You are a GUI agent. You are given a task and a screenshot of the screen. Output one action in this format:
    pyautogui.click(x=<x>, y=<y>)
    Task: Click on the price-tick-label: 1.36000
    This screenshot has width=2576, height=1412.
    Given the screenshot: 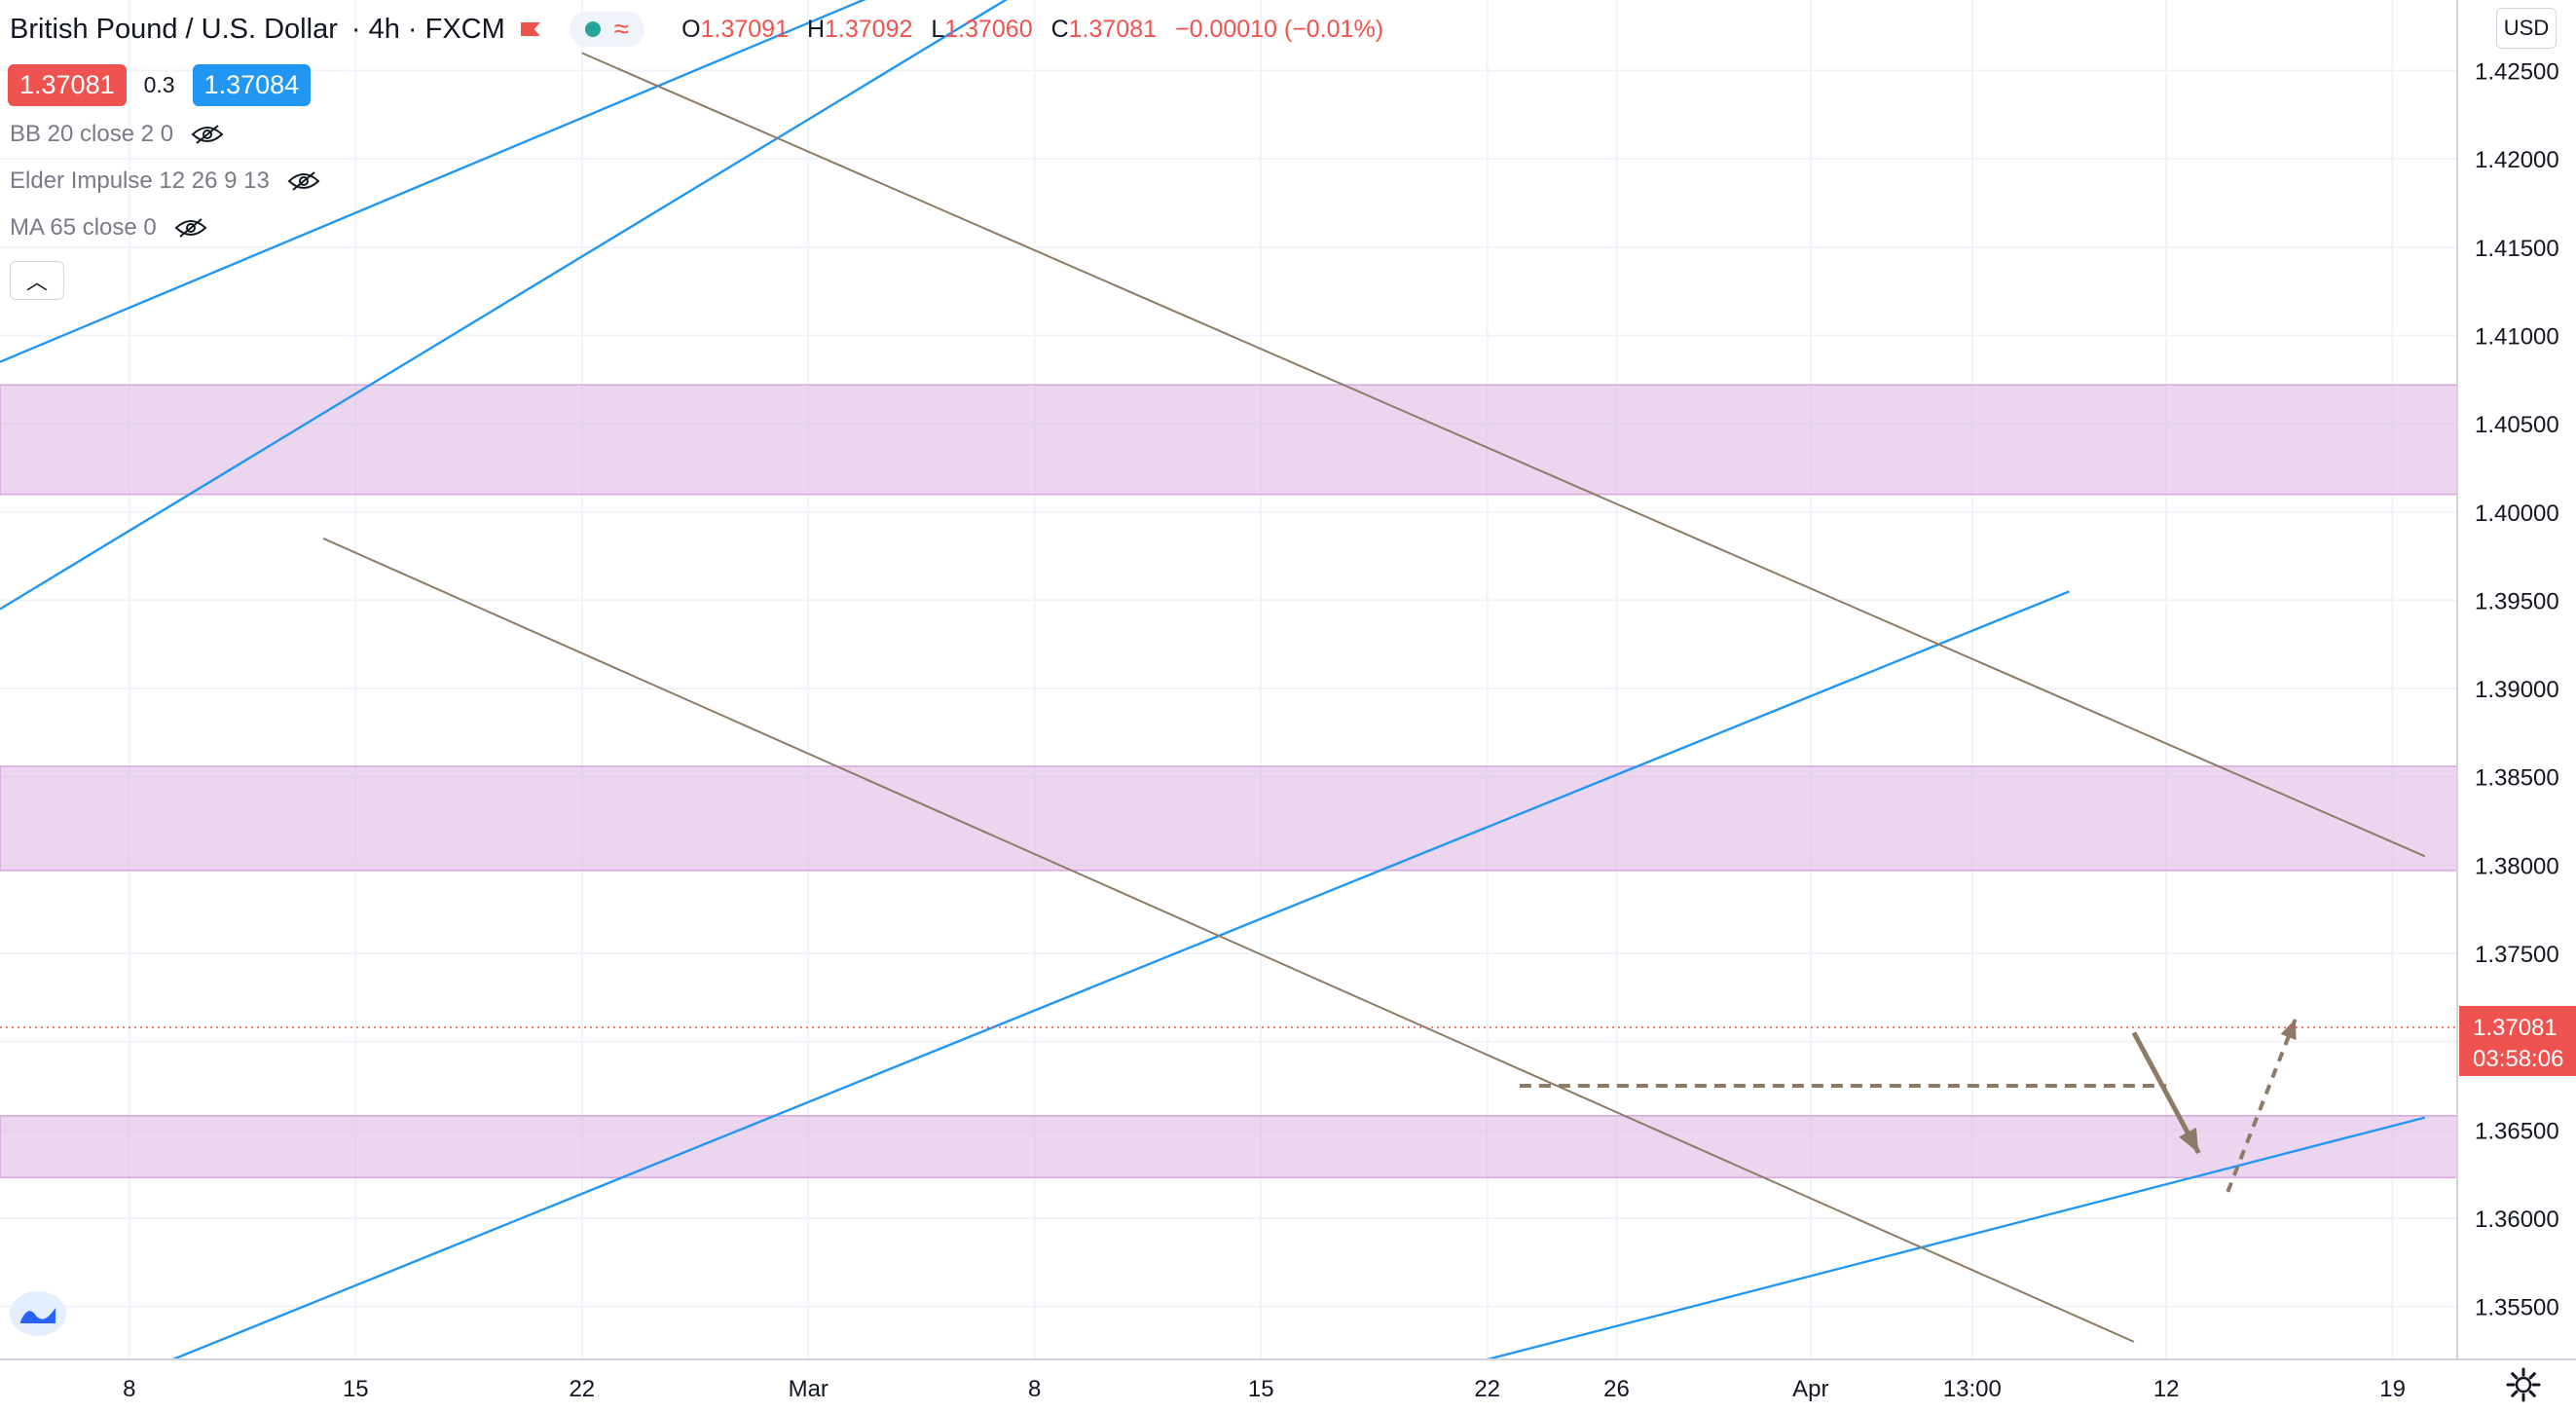 What is the action you would take?
    pyautogui.click(x=2517, y=1220)
    